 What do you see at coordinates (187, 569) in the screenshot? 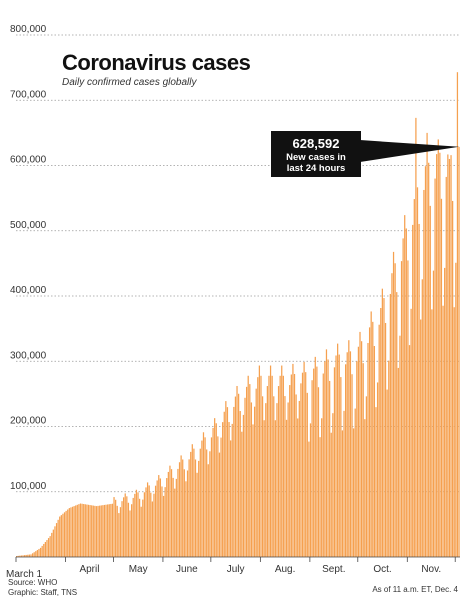
I see `x-tick-label: June` at bounding box center [187, 569].